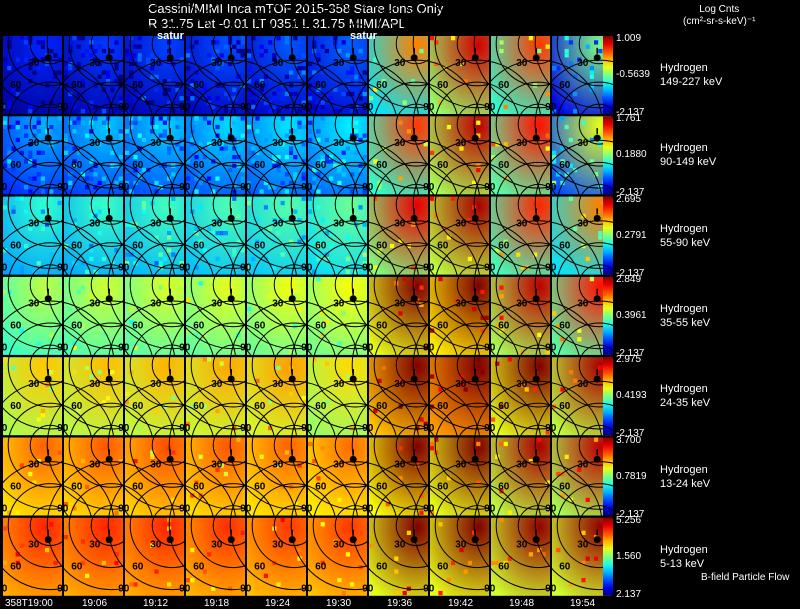  What do you see at coordinates (29, 603) in the screenshot?
I see `time-tick-label: 358T19:00` at bounding box center [29, 603].